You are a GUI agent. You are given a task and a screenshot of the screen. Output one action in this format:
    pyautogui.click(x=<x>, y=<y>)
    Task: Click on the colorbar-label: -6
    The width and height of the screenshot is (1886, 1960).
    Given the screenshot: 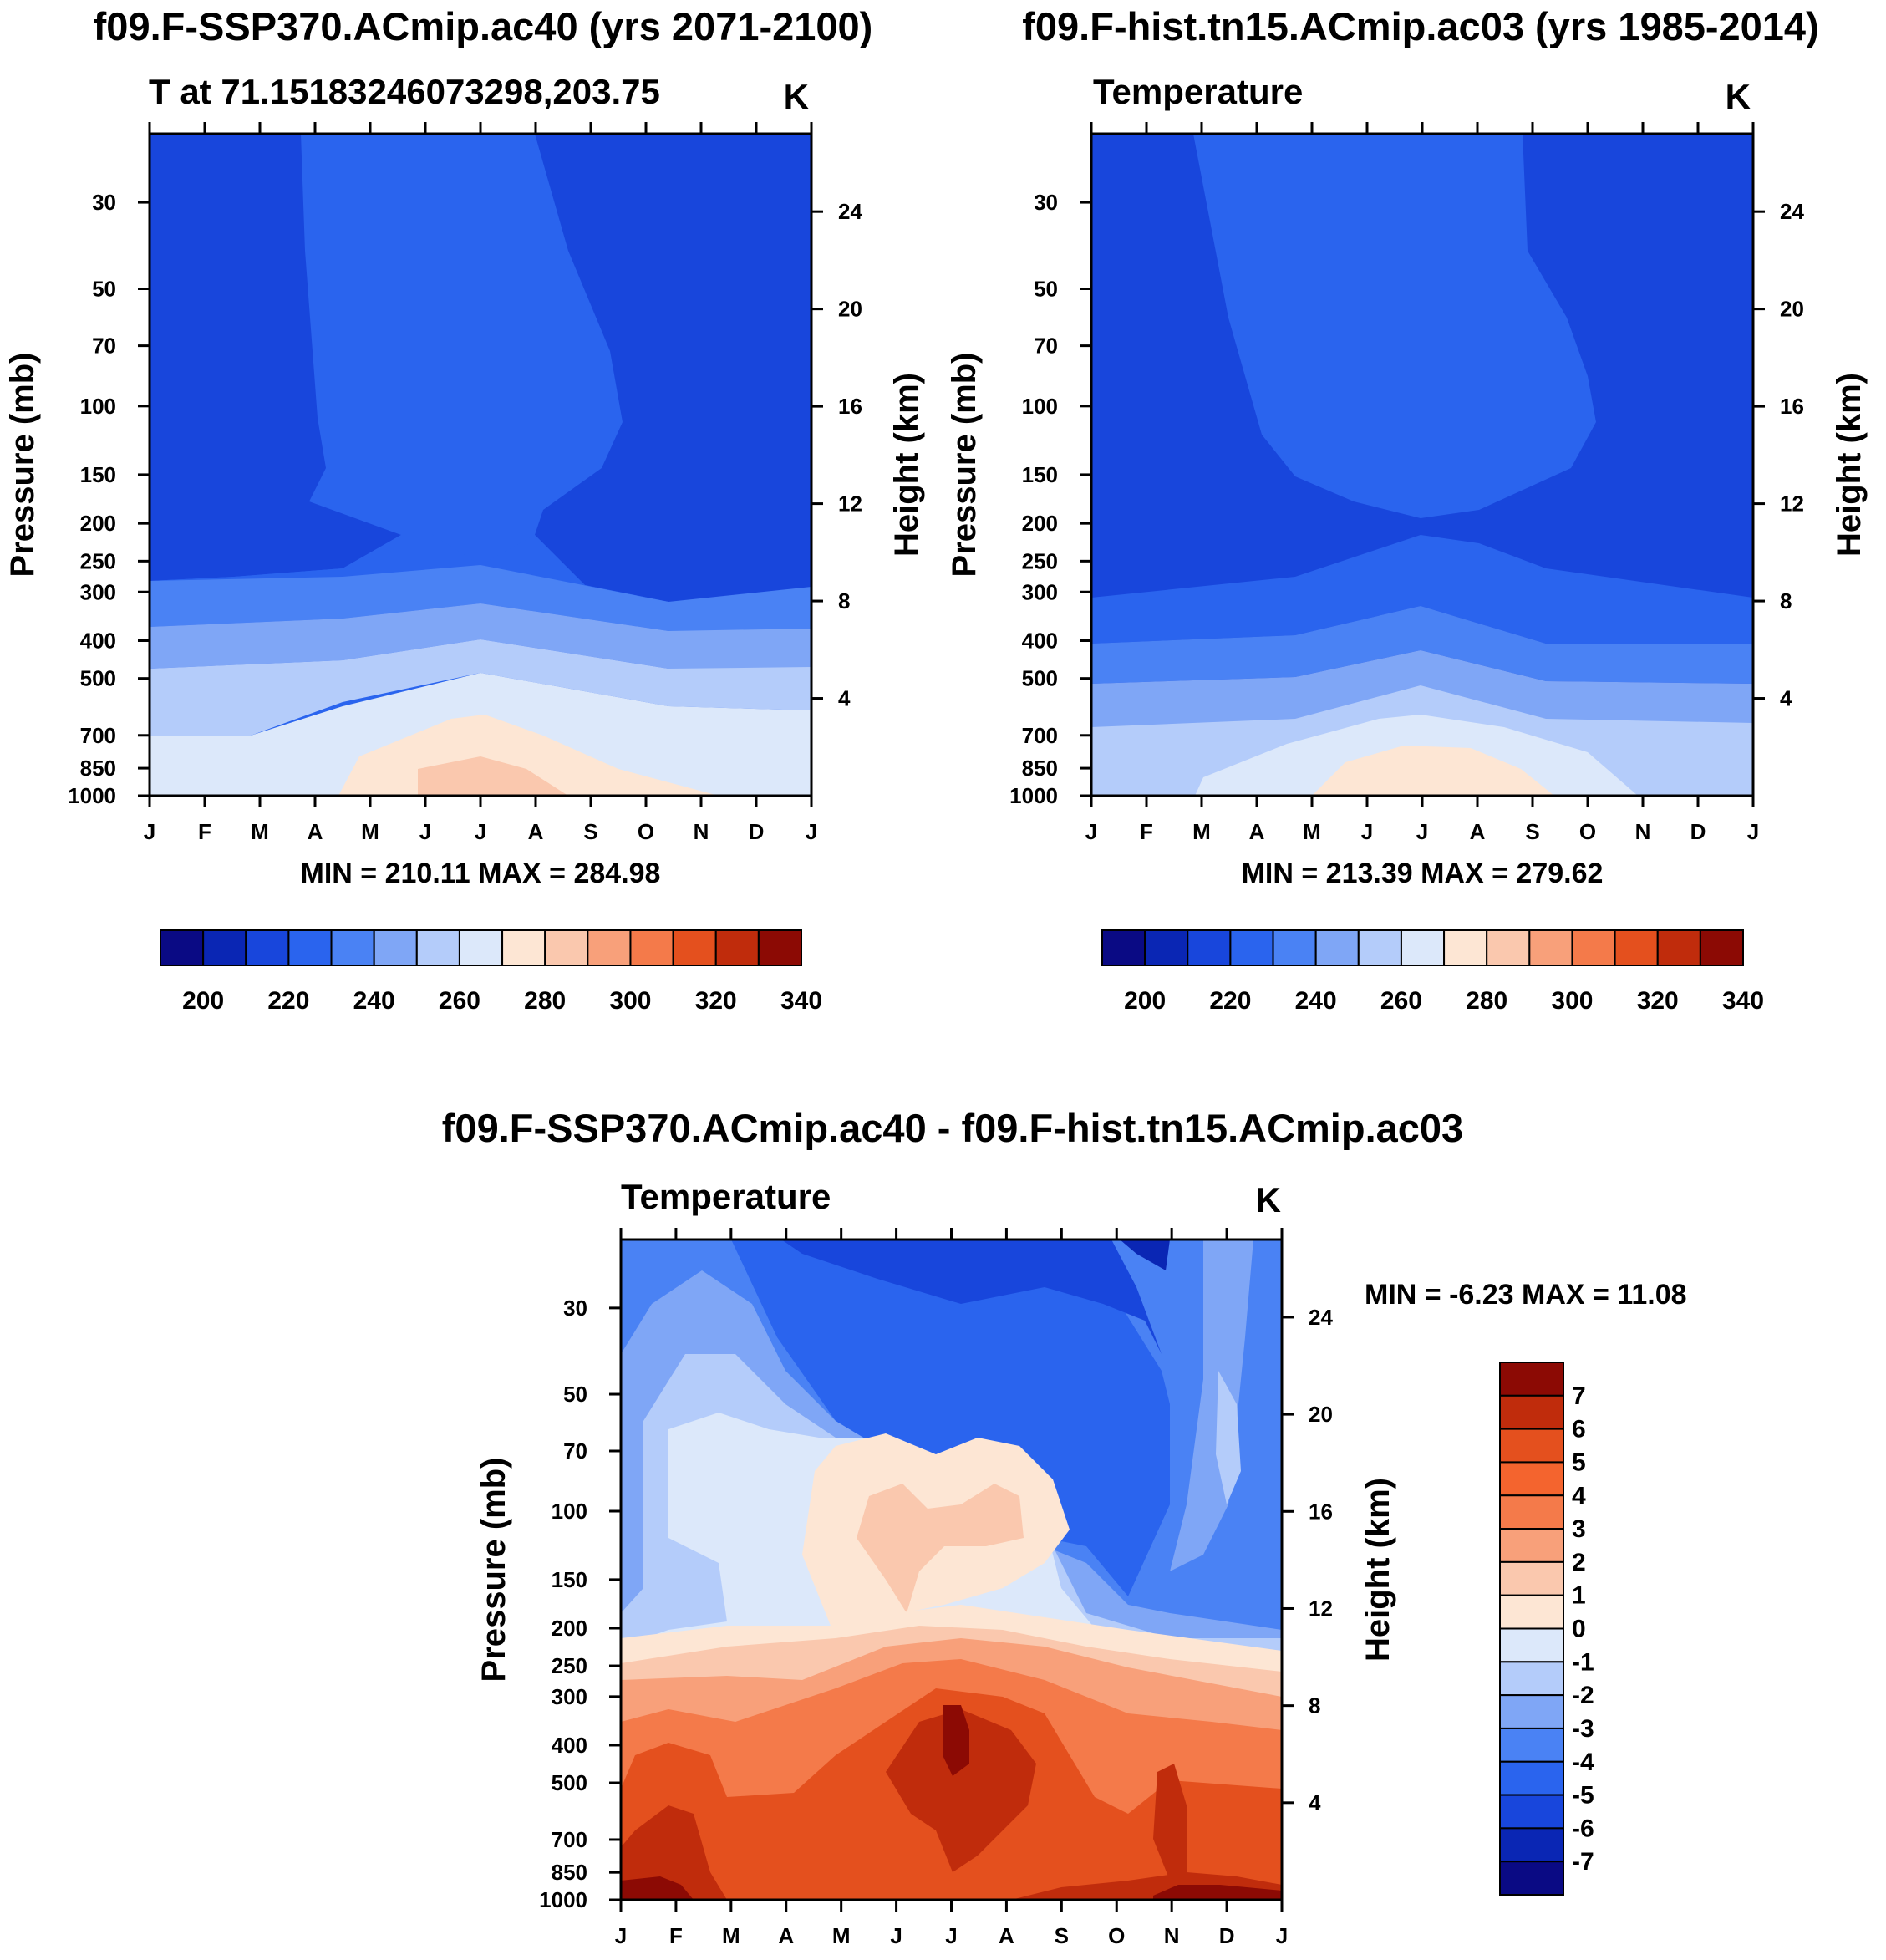 What is the action you would take?
    pyautogui.click(x=1583, y=1828)
    